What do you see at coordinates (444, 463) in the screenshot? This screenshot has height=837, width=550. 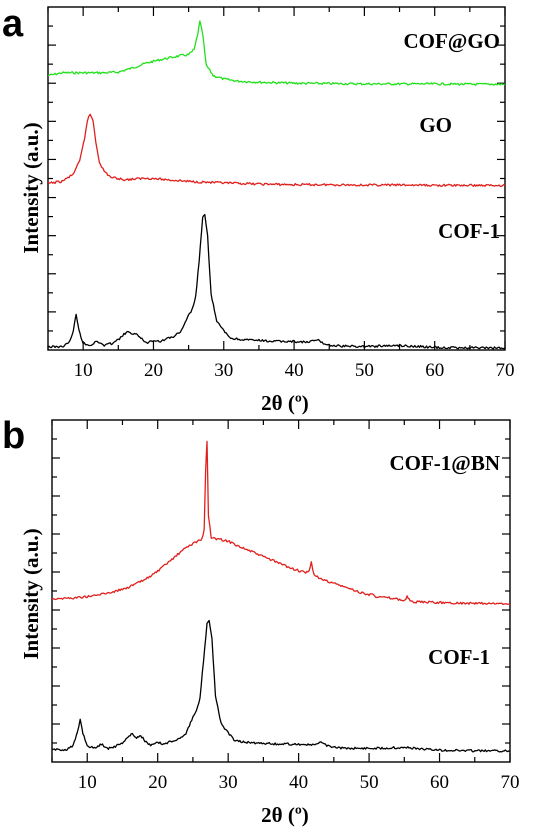 I see `series-label: COF-1@BN` at bounding box center [444, 463].